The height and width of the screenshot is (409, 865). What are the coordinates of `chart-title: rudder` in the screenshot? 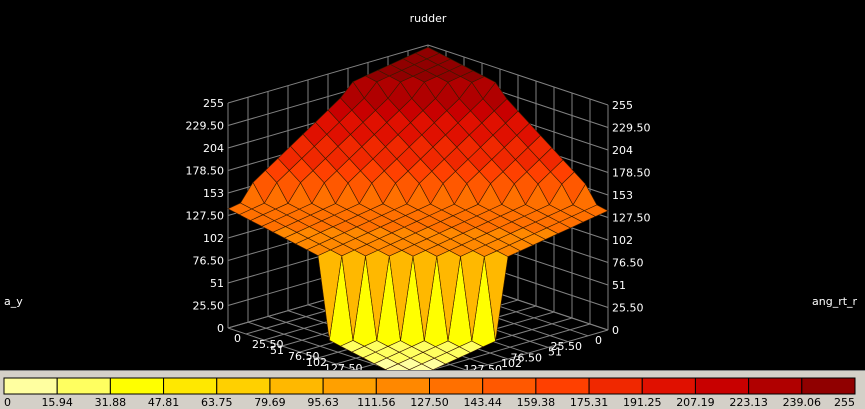 It's located at (428, 18).